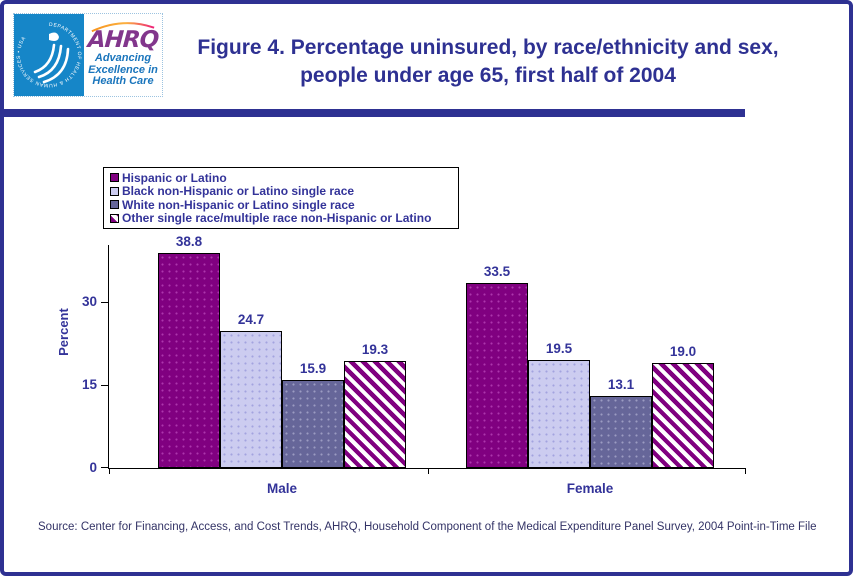 The image size is (853, 576). What do you see at coordinates (281, 488) in the screenshot?
I see `x-axis-category-label: Male` at bounding box center [281, 488].